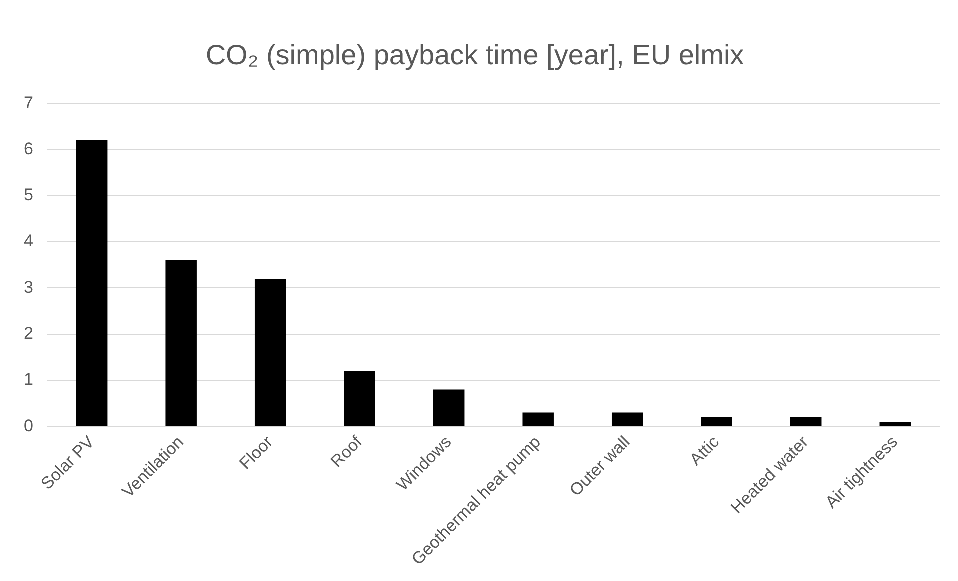 Image resolution: width=958 pixels, height=581 pixels. Describe the element at coordinates (29, 102) in the screenshot. I see `y-tick-label: 7` at that location.